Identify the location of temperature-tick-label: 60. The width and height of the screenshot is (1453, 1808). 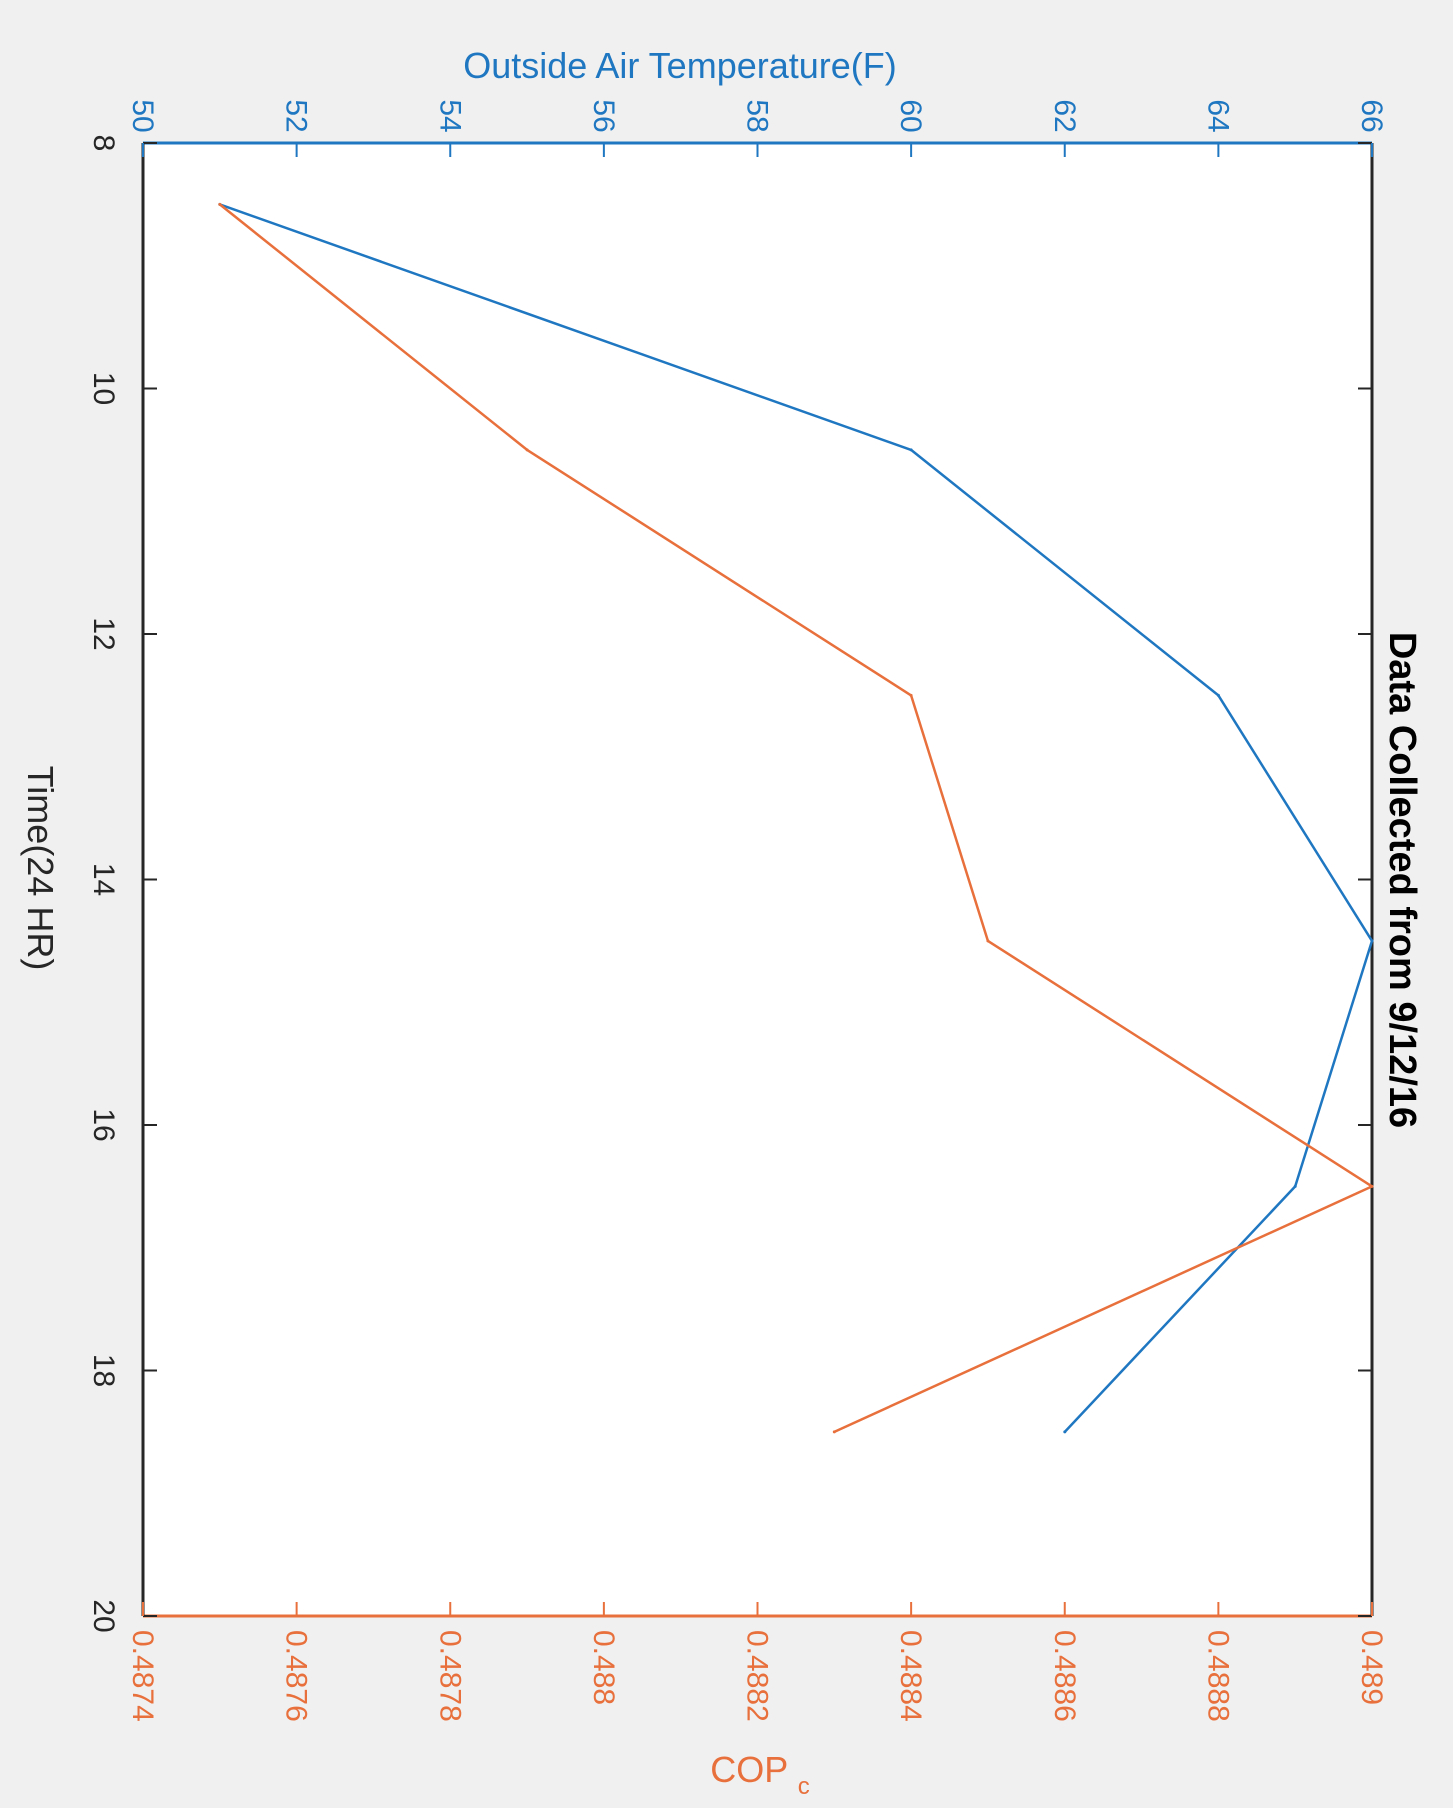
(910, 115).